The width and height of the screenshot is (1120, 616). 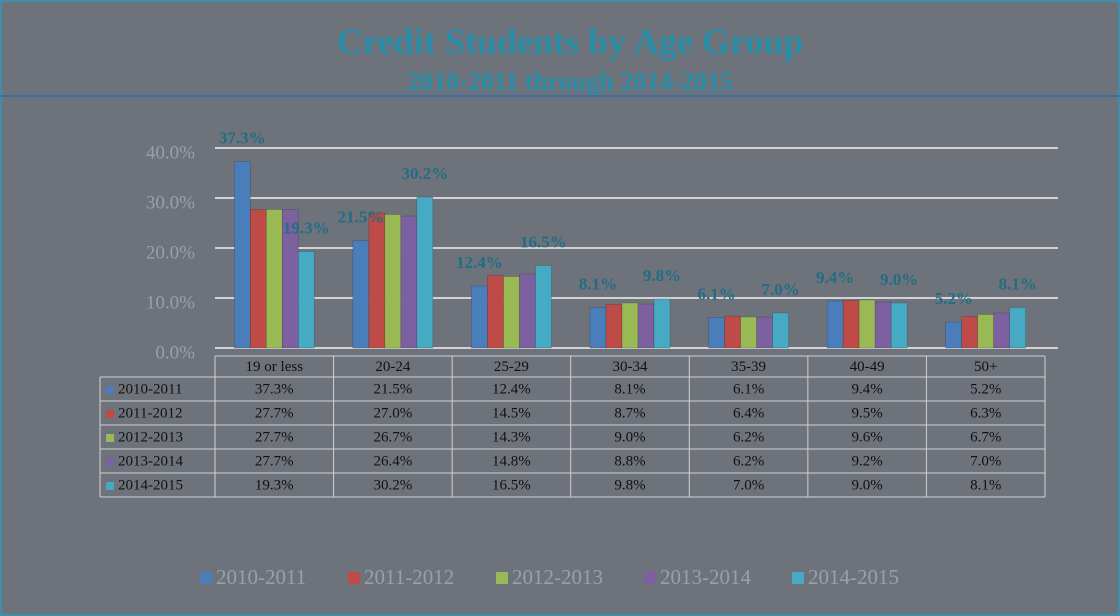 I want to click on x-tick-label: 30-34, so click(x=630, y=367).